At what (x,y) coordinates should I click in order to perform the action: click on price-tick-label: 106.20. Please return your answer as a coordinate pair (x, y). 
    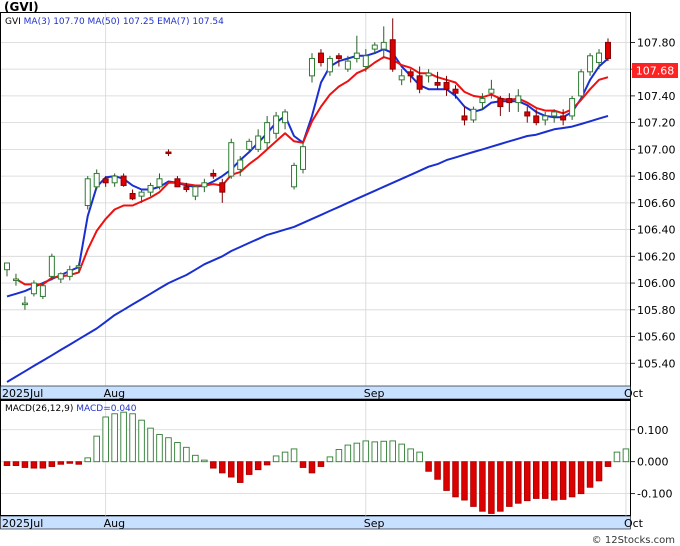
    Looking at the image, I should click on (656, 256).